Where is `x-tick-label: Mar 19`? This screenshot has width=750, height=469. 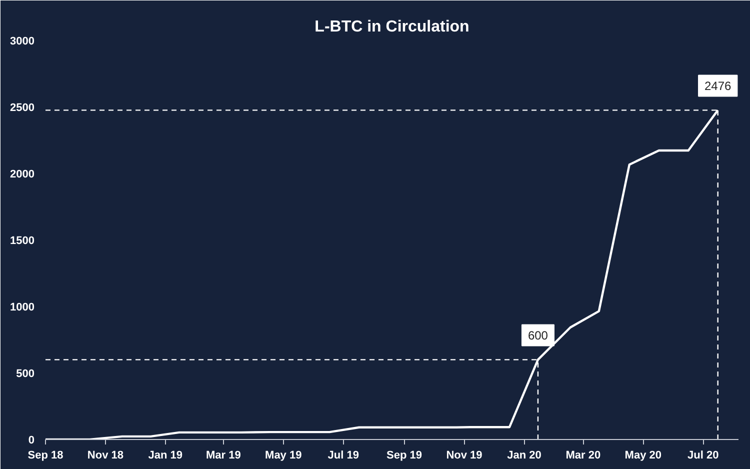 x-tick-label: Mar 19 is located at coordinates (223, 456).